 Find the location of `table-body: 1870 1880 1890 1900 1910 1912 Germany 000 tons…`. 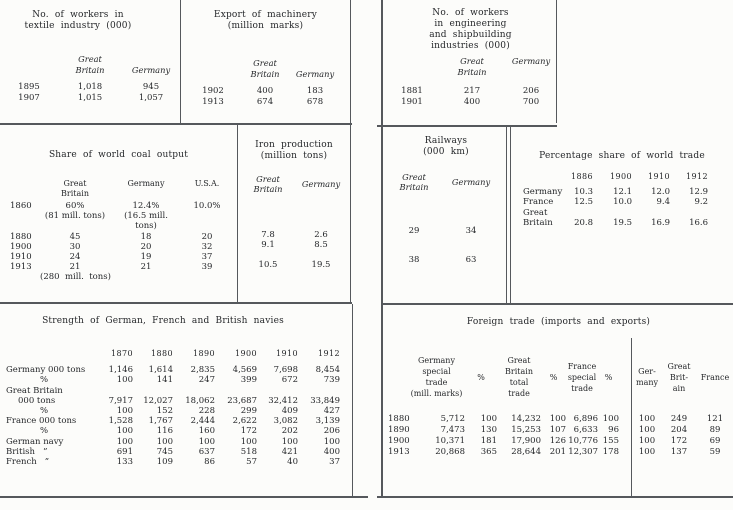

table-body: 1870 1880 1890 1900 1910 1912 Germany 000 tons… is located at coordinates (176, 408).